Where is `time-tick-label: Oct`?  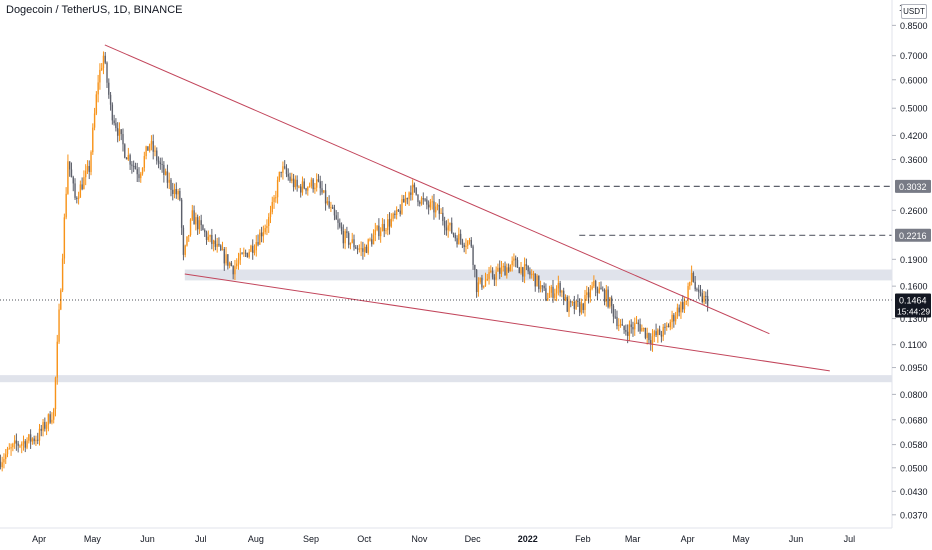
time-tick-label: Oct is located at coordinates (364, 539).